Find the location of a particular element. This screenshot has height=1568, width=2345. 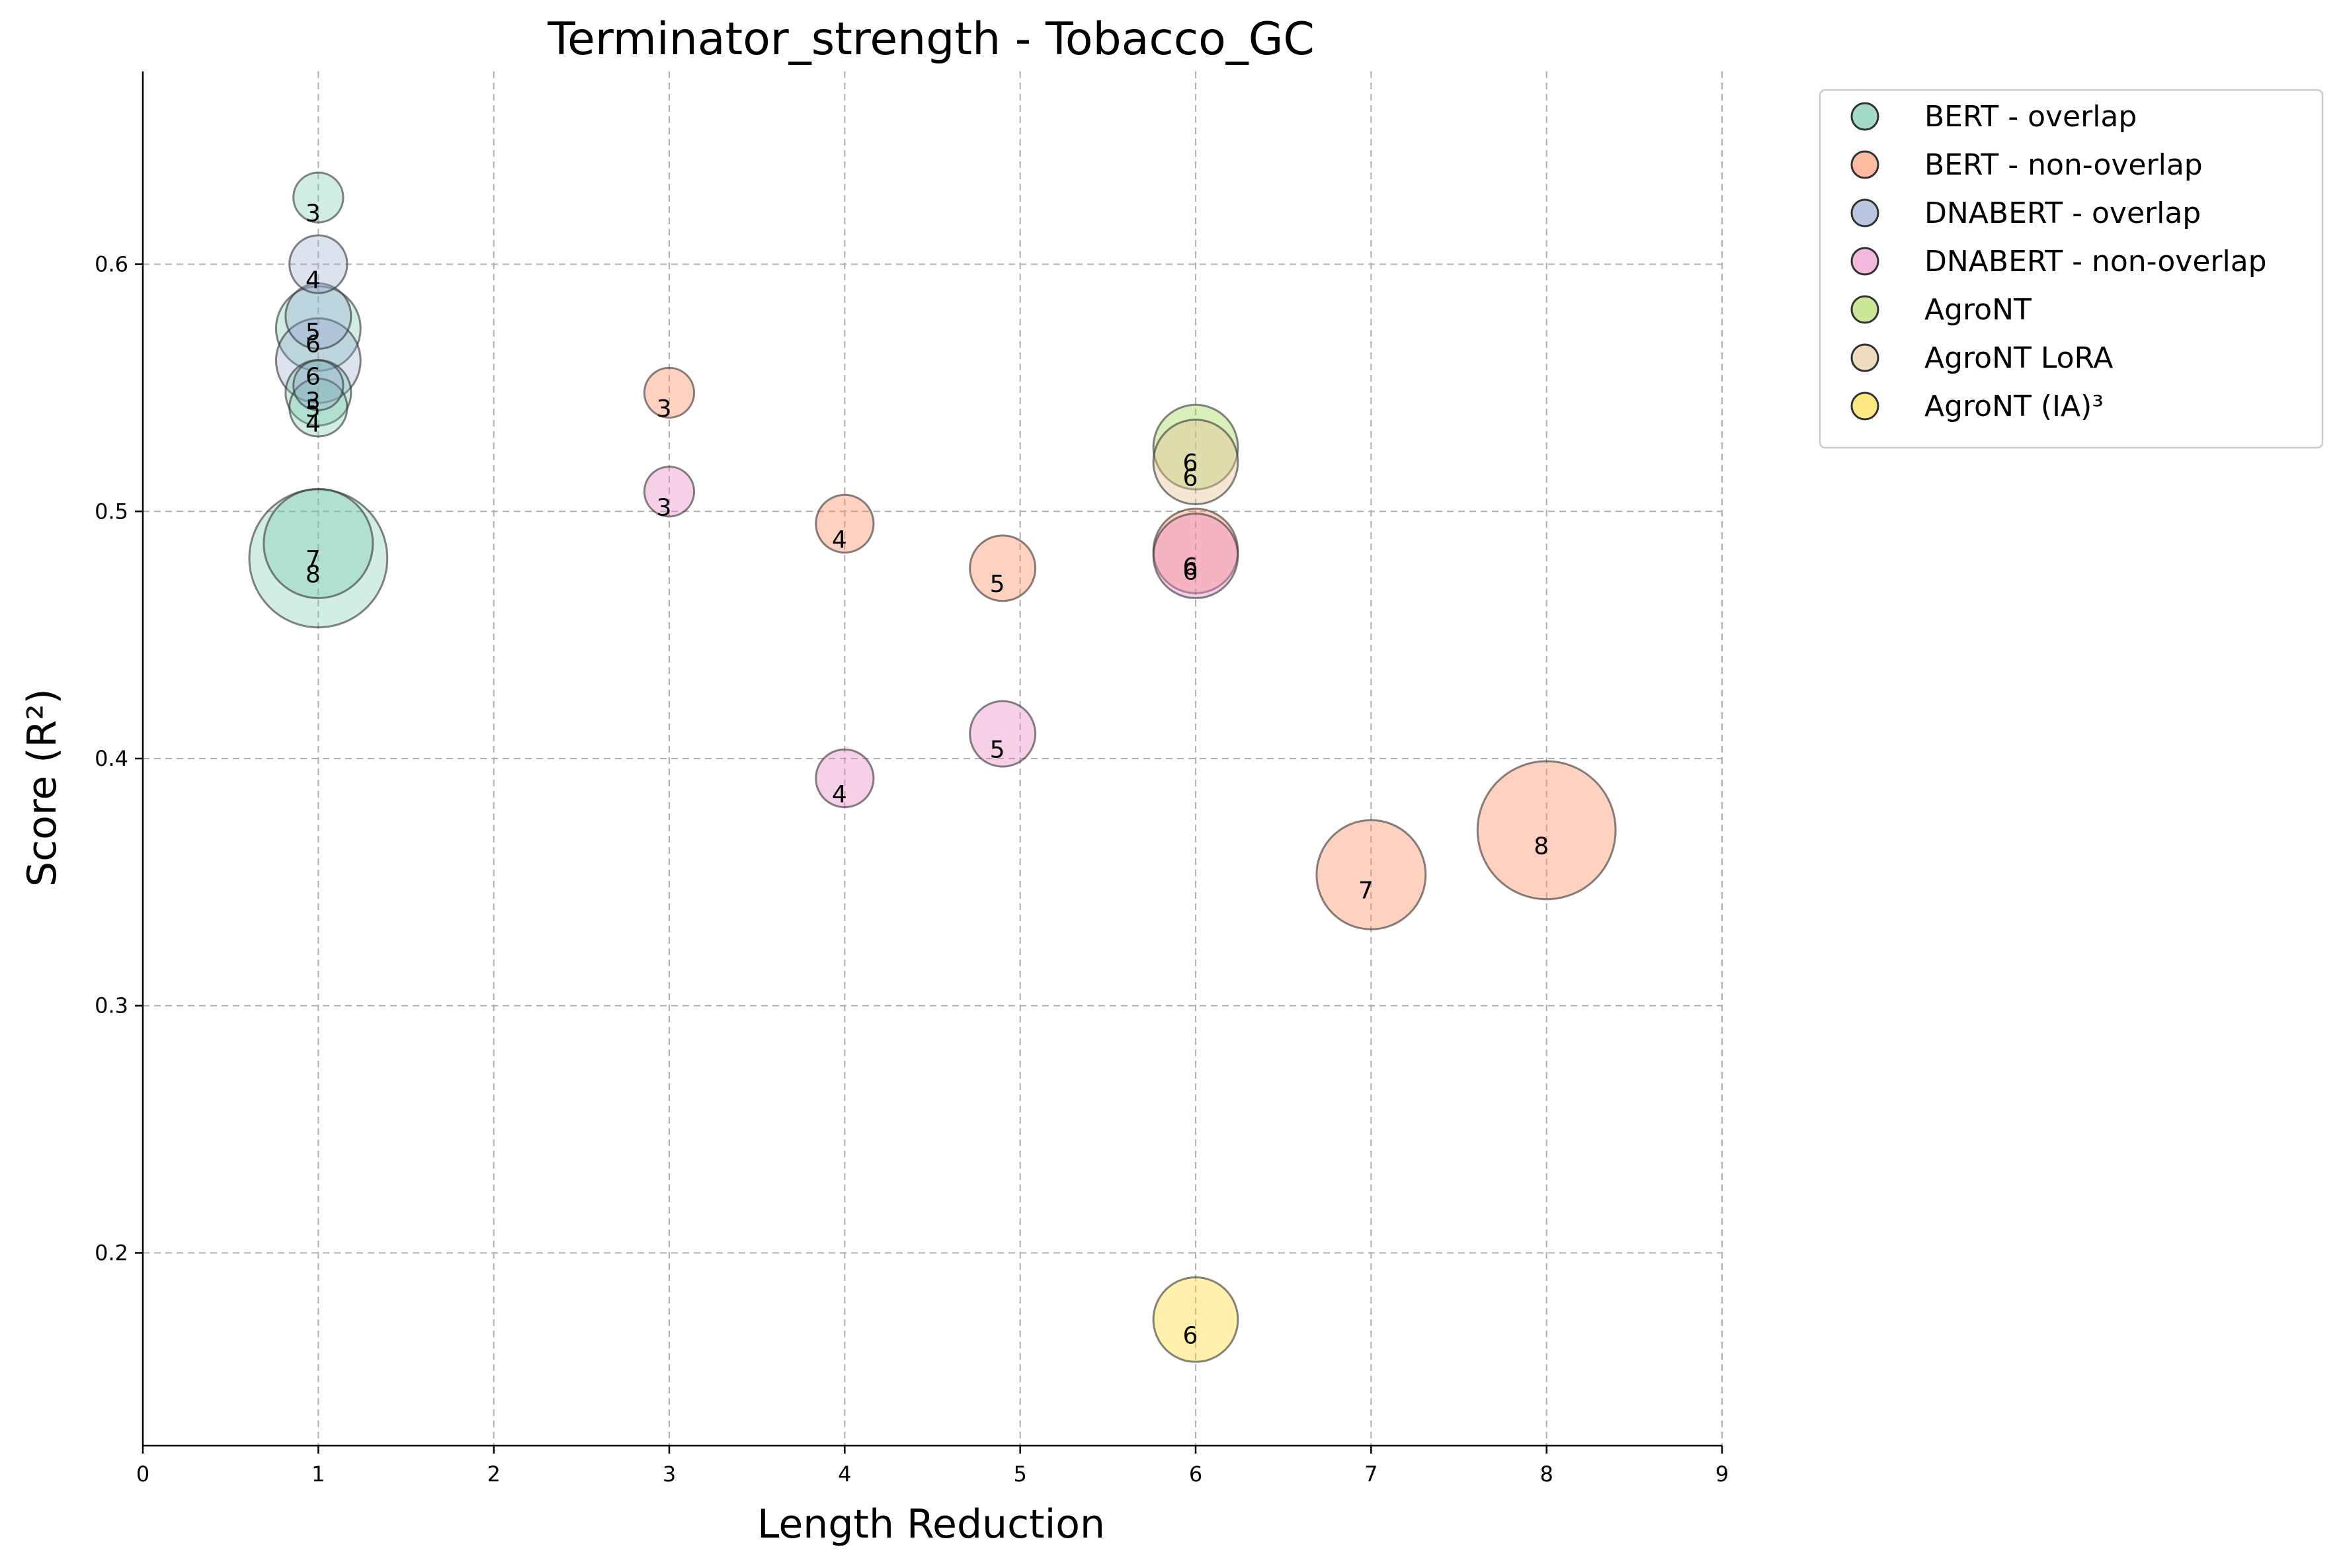

x-tick-label: 6 is located at coordinates (1195, 1474).